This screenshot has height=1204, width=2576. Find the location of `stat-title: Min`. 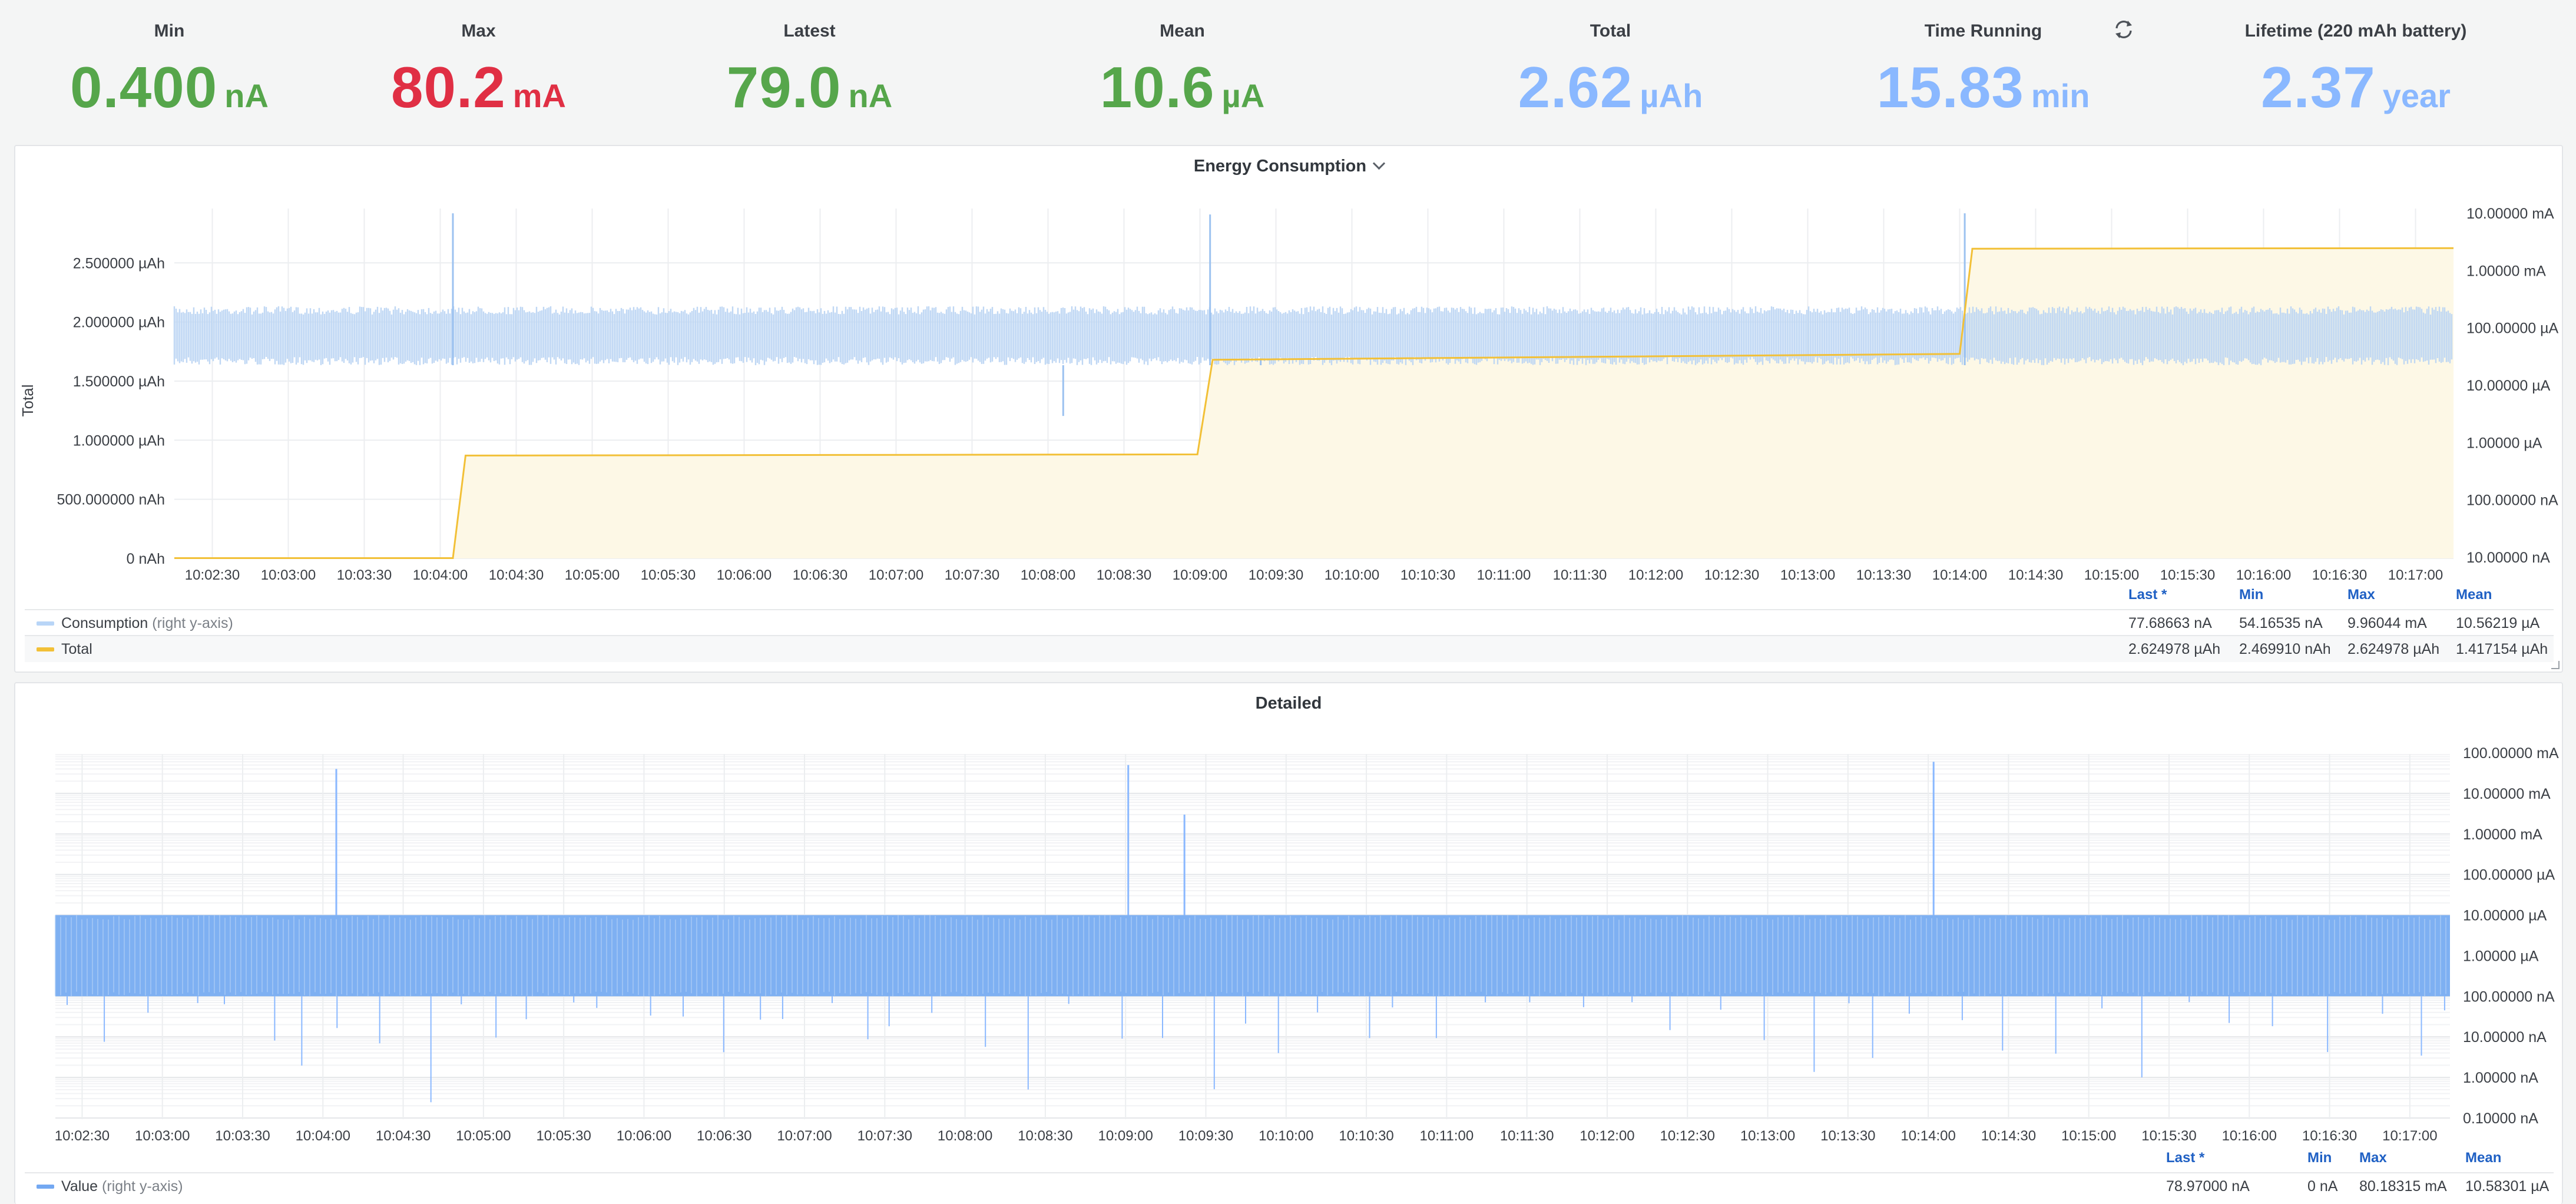

stat-title: Min is located at coordinates (169, 31).